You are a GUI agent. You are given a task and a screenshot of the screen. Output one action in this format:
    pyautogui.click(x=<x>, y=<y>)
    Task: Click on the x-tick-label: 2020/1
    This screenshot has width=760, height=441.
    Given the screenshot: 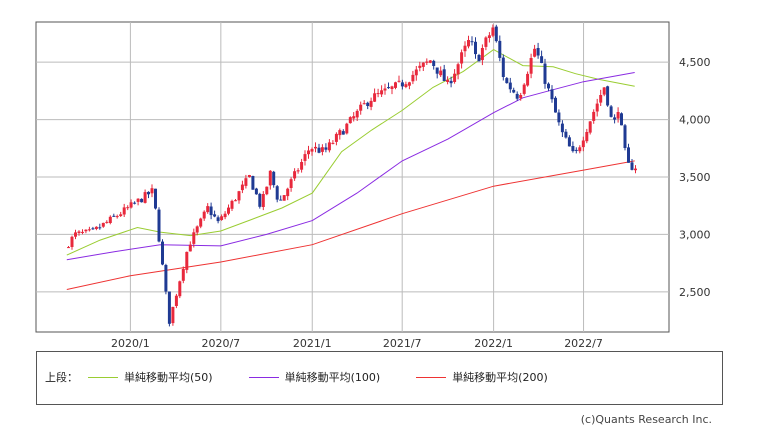 What is the action you would take?
    pyautogui.click(x=130, y=343)
    